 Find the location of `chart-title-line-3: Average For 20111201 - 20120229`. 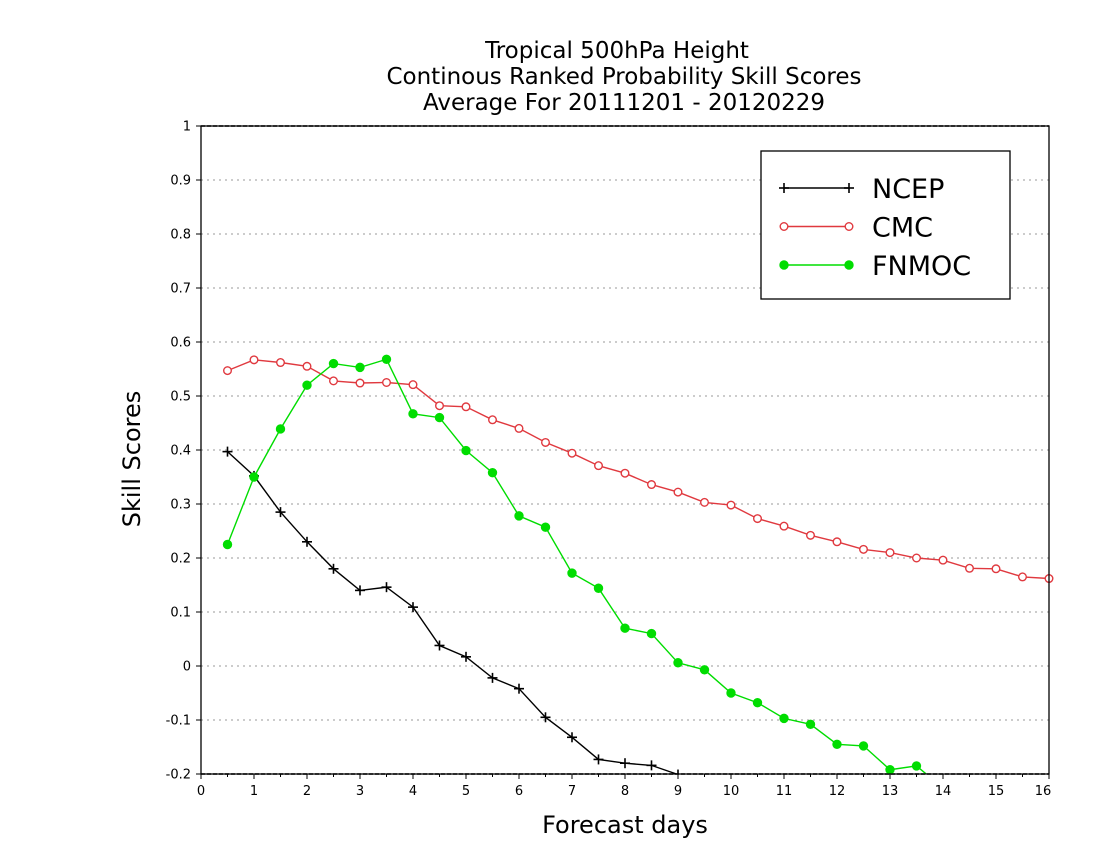

chart-title-line-3: Average For 20111201 - 20120229 is located at coordinates (624, 103).